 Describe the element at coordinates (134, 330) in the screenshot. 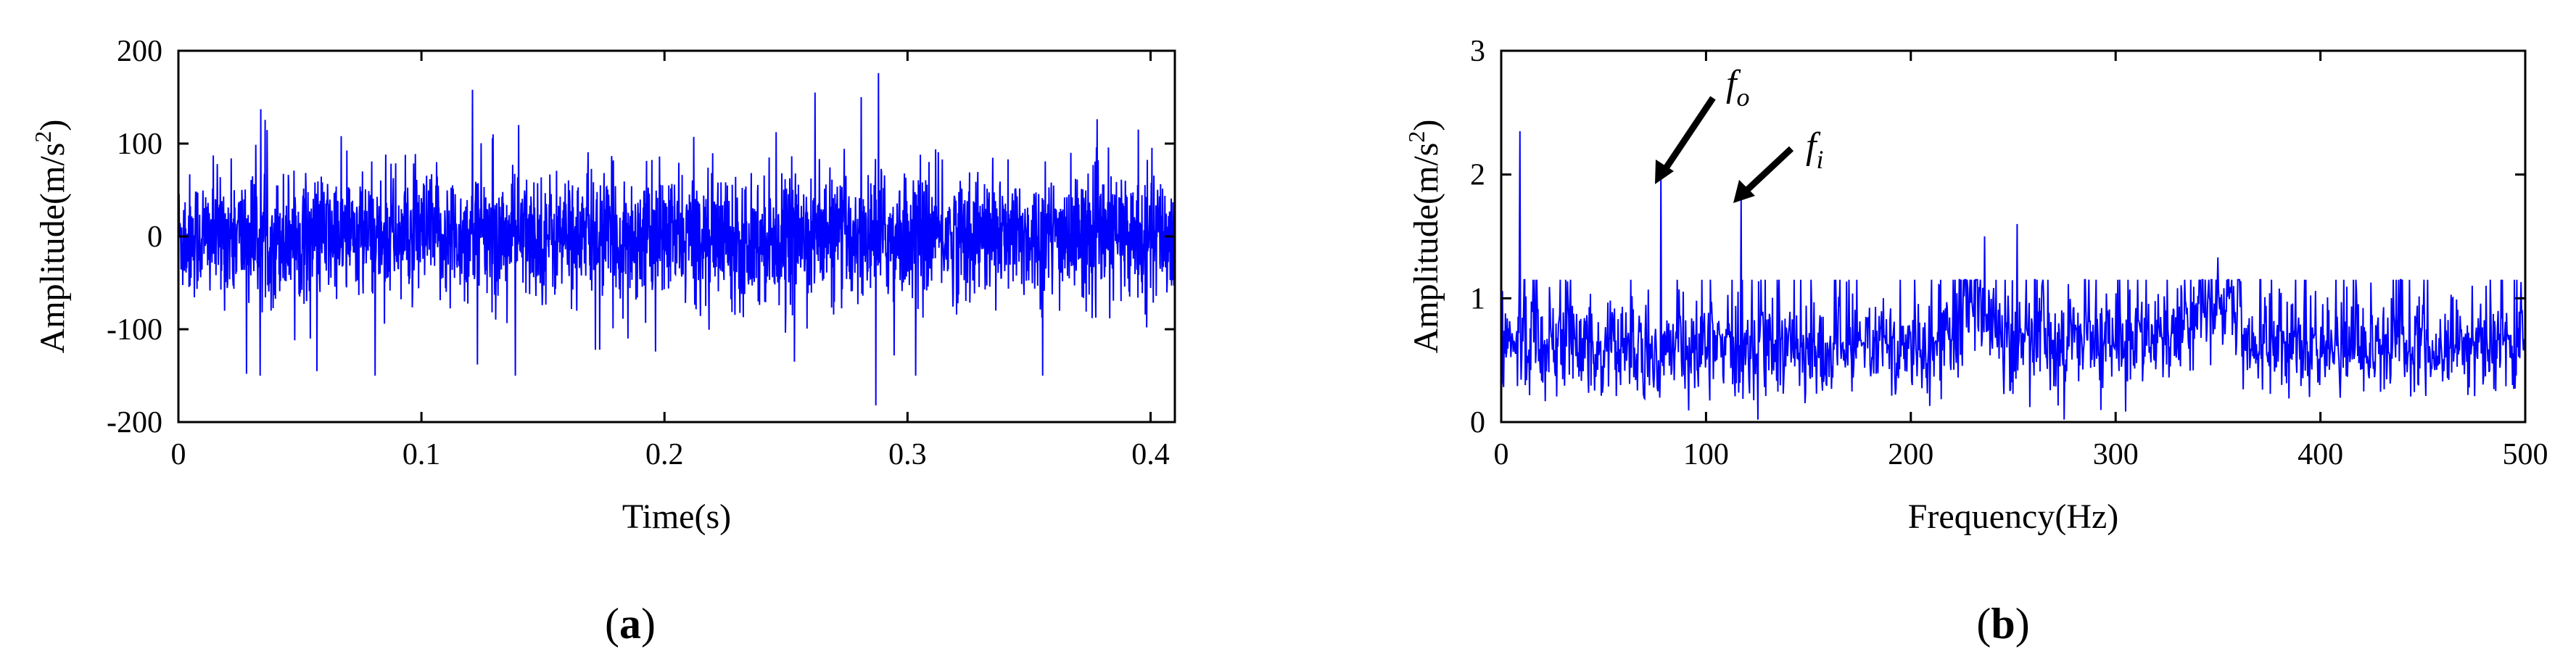

I see `y-tick-label: -100` at that location.